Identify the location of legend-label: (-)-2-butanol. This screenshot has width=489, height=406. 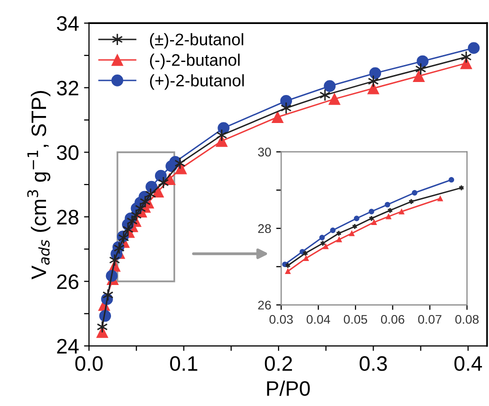
(195, 62).